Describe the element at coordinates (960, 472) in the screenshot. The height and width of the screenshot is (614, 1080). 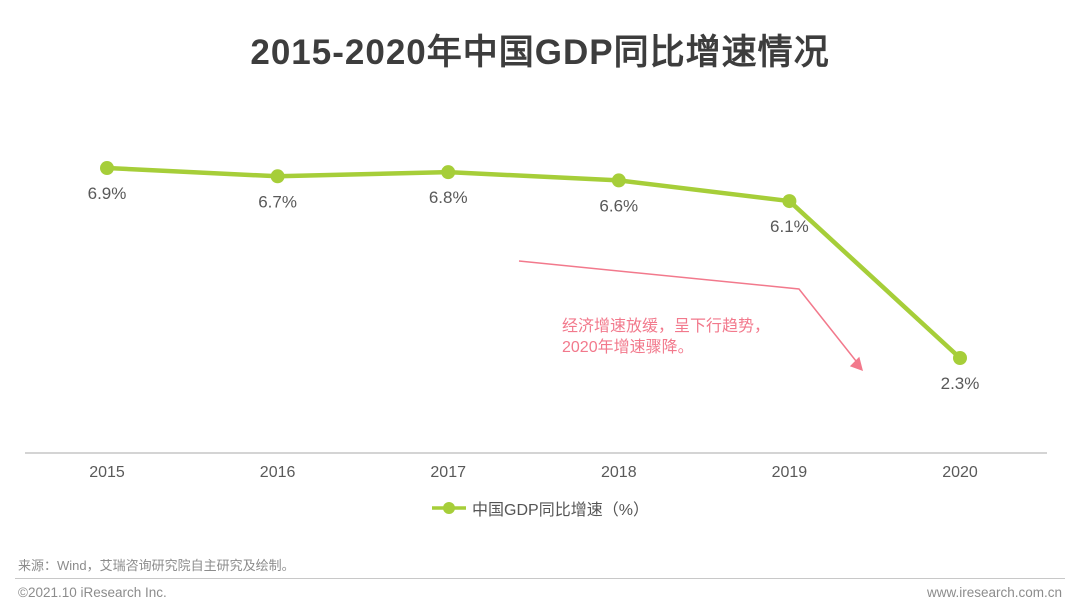
I see `x-axis-tick-label: 2020` at that location.